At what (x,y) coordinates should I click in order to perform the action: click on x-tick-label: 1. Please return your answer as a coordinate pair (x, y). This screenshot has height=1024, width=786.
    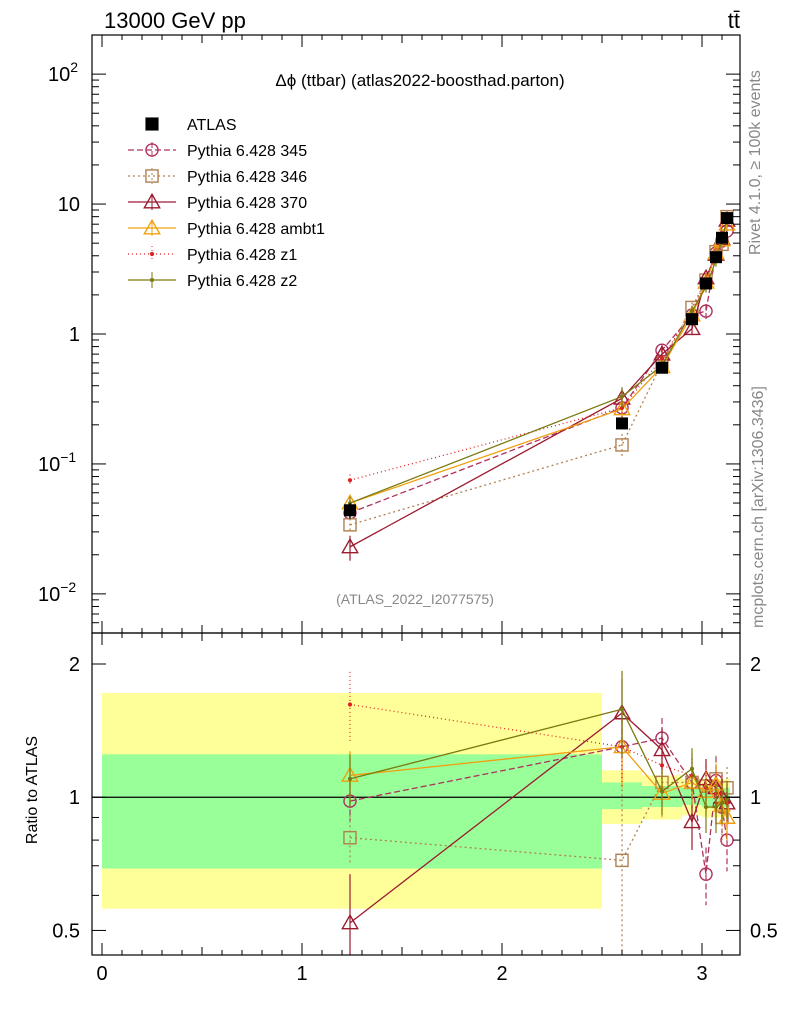
    Looking at the image, I should click on (301, 974).